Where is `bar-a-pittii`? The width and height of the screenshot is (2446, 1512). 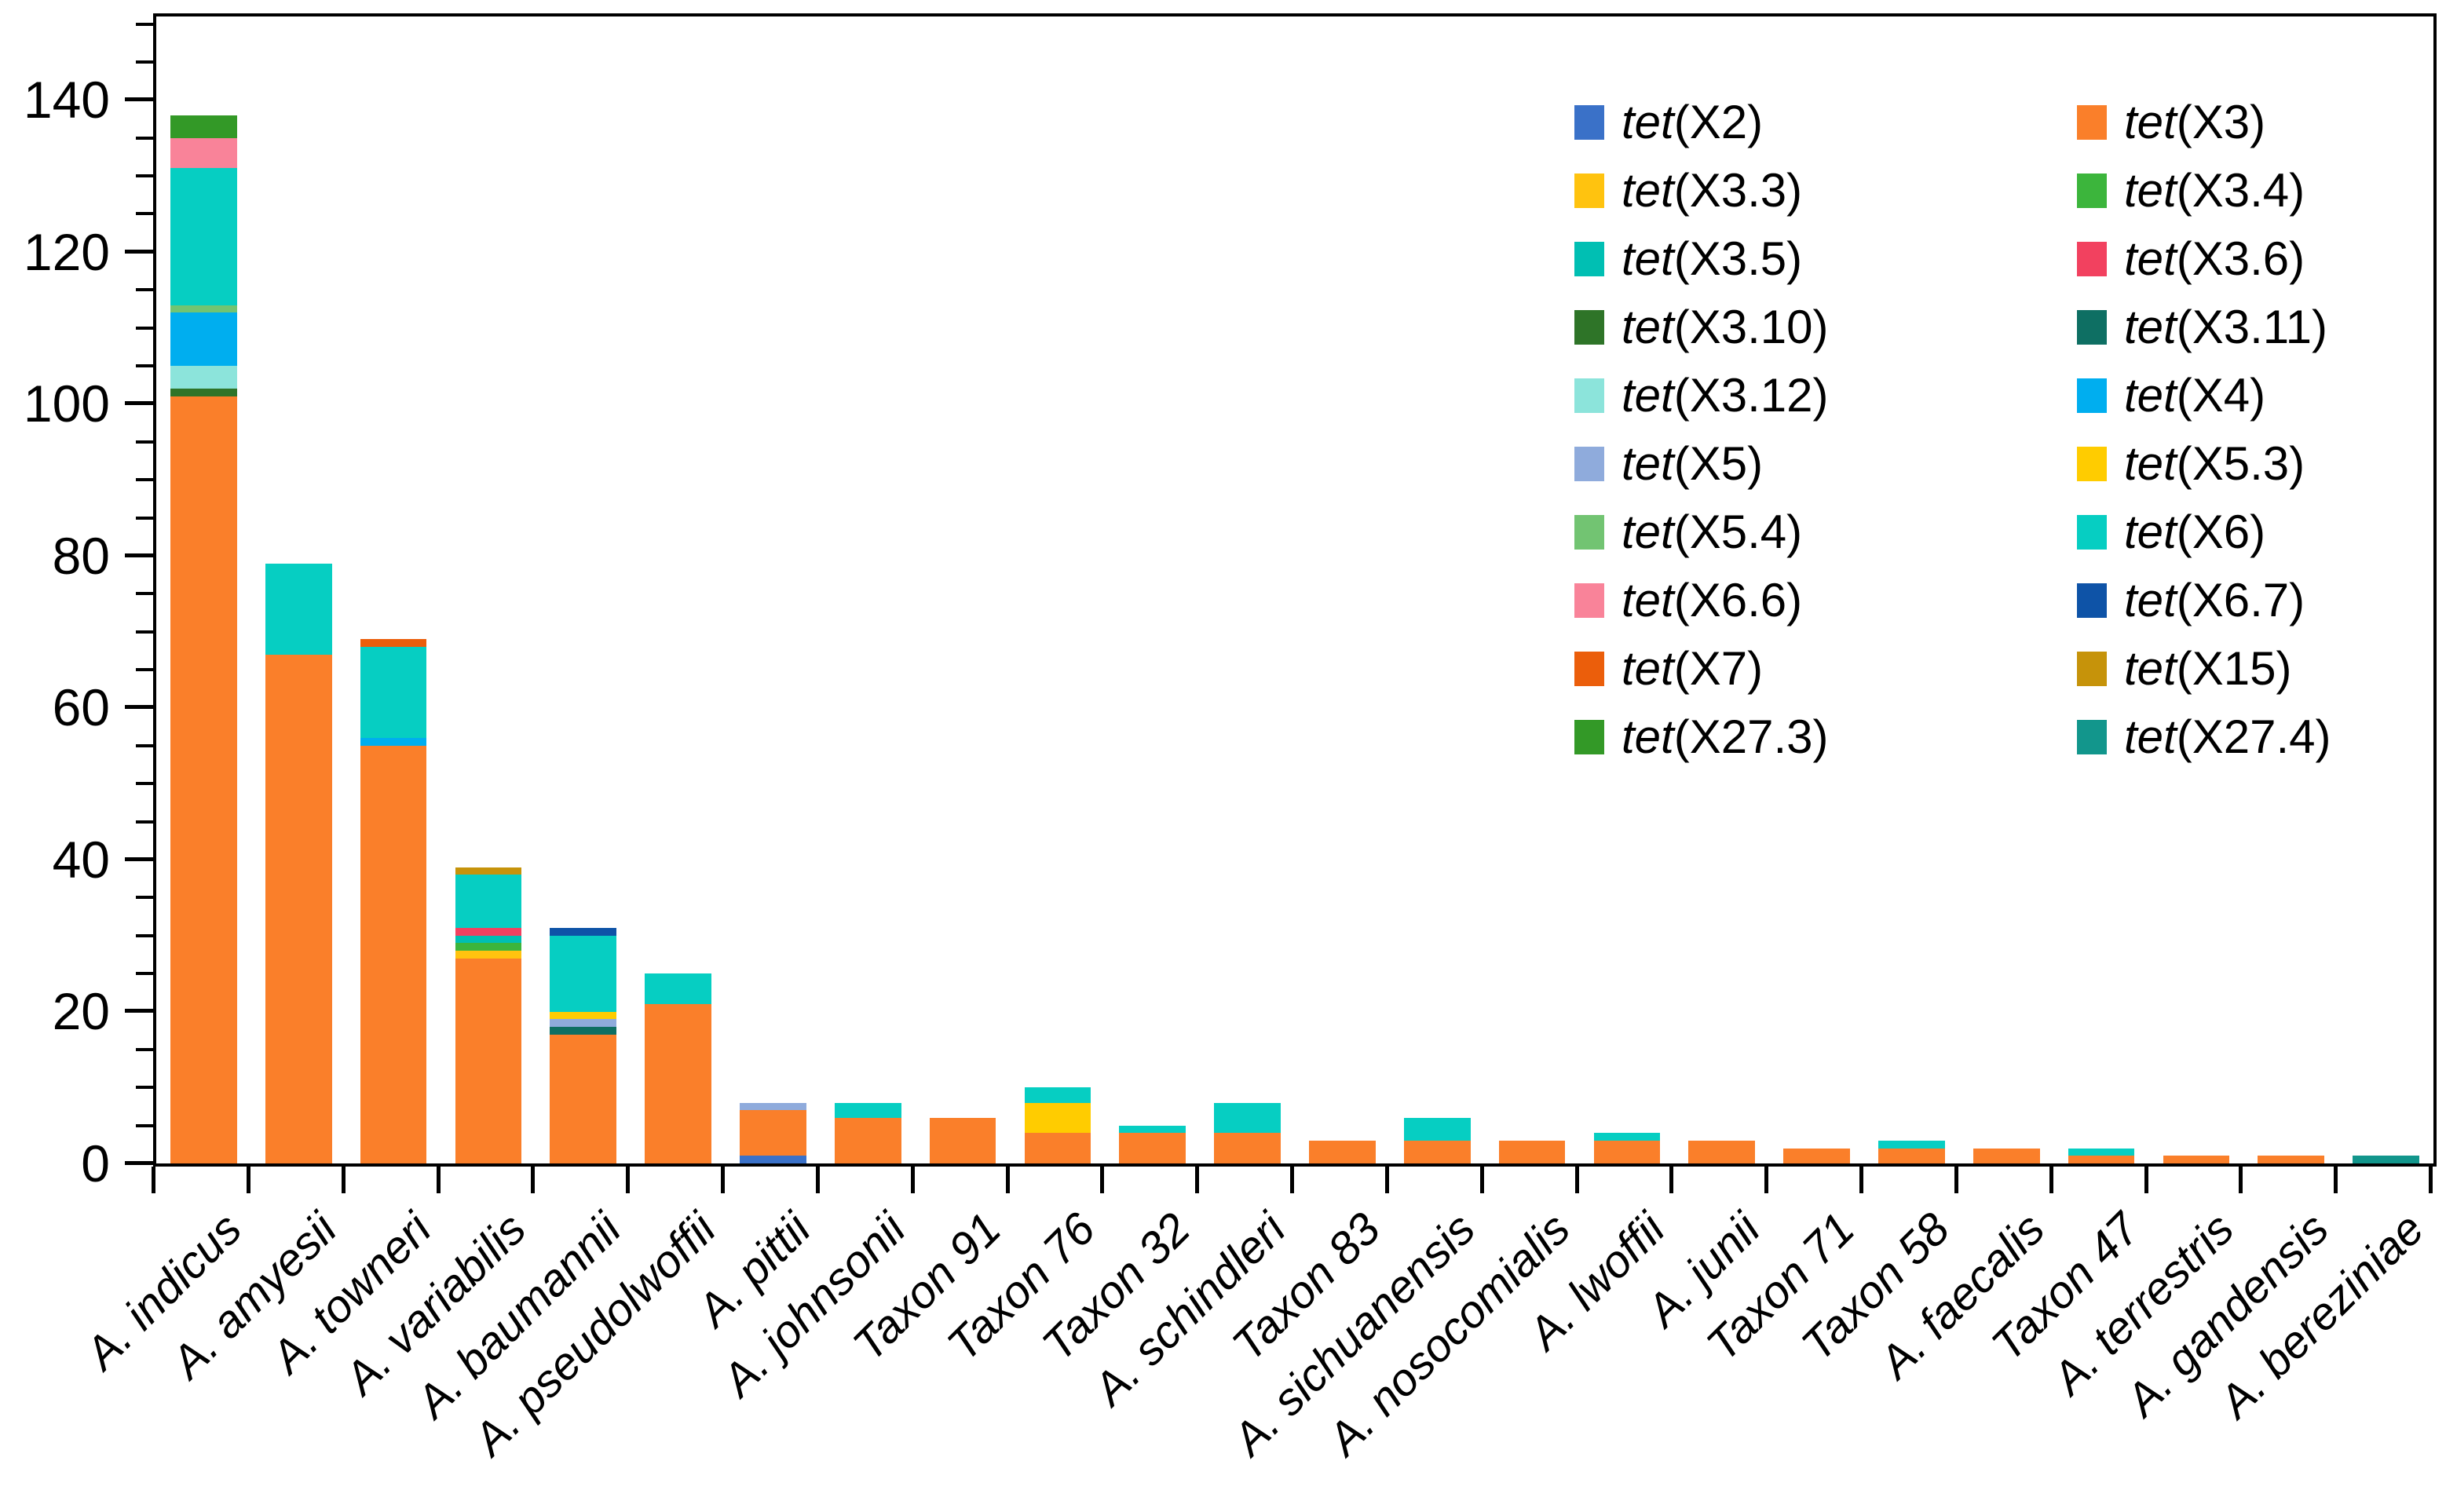 bar-a-pittii is located at coordinates (773, 589).